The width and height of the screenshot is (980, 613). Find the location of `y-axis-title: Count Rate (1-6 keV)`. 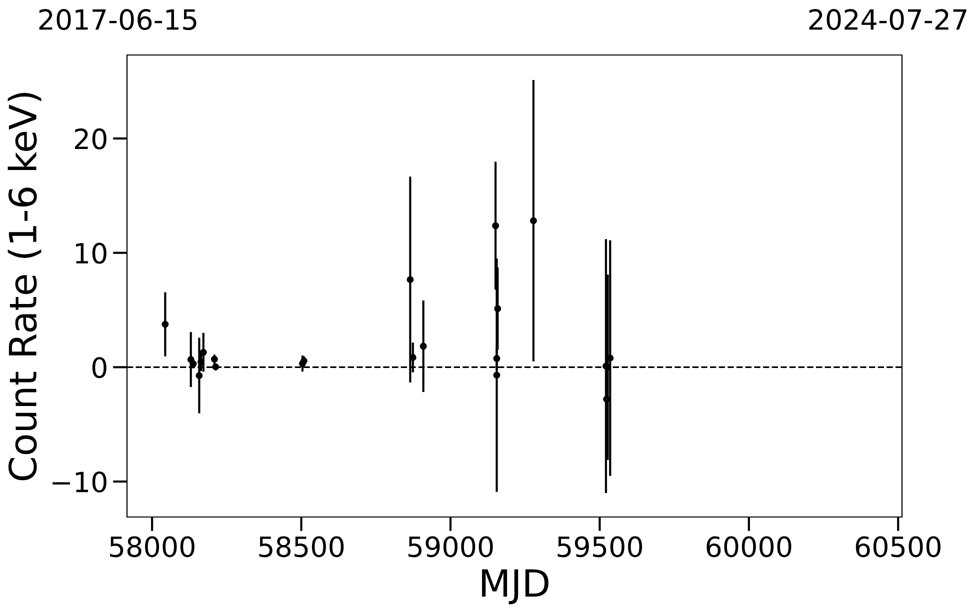

y-axis-title: Count Rate (1-6 keV) is located at coordinates (25, 286).